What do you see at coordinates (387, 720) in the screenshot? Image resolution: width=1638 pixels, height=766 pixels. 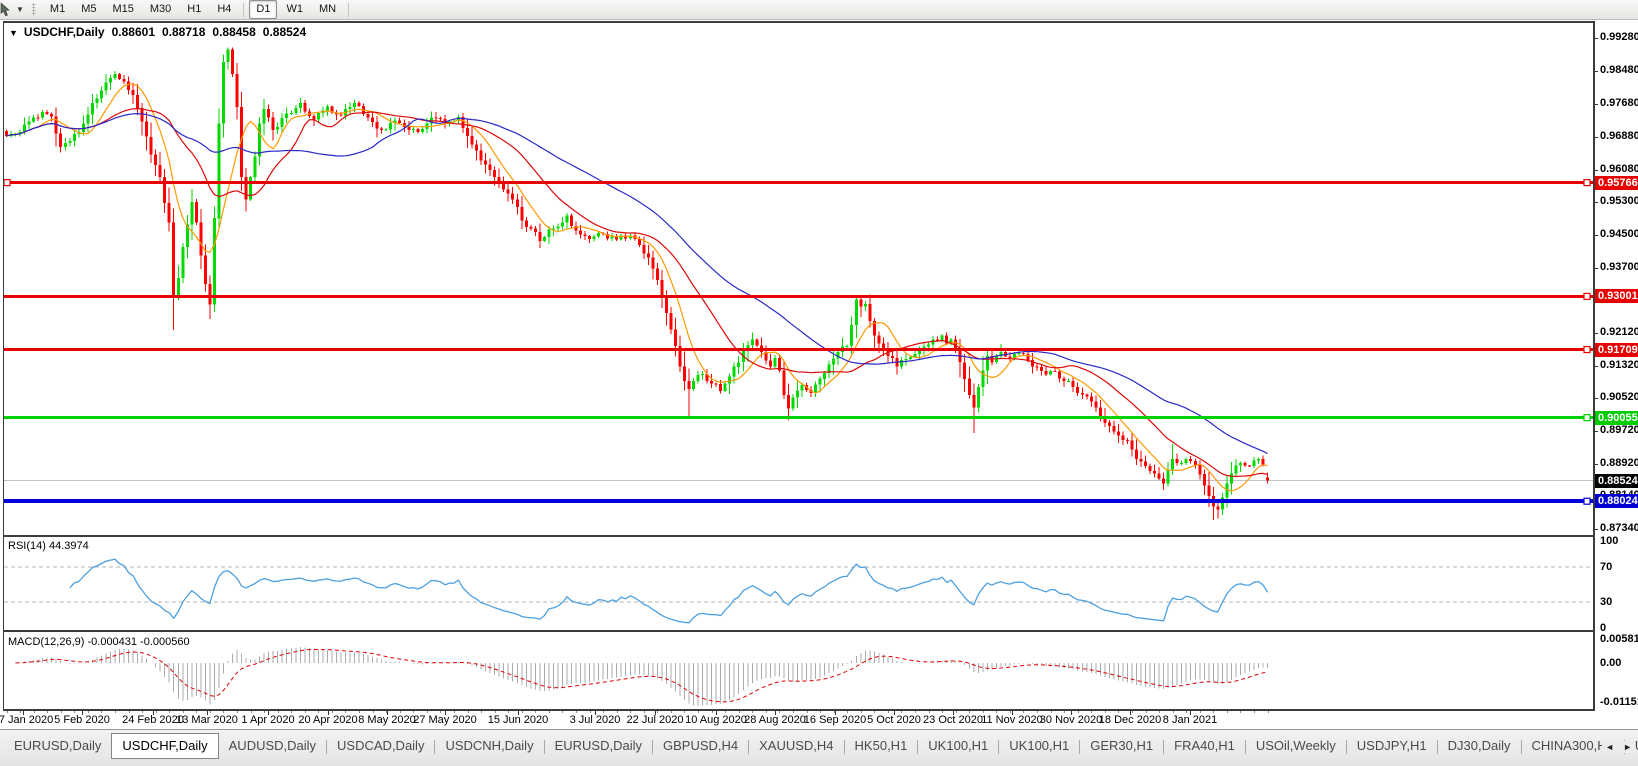 I see `date-axis-label: 8 May 2020` at bounding box center [387, 720].